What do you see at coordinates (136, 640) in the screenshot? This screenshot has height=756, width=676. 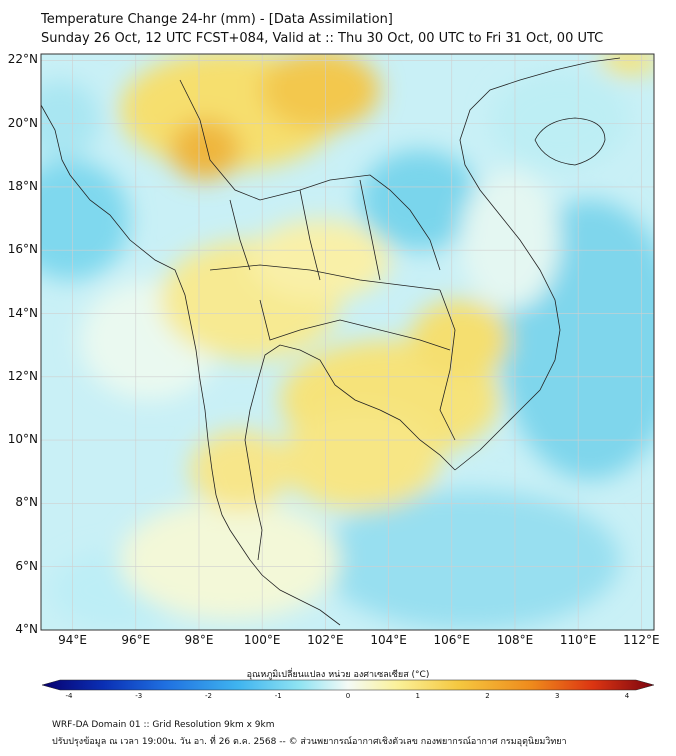 I see `lon-tick-label: 96°E` at bounding box center [136, 640].